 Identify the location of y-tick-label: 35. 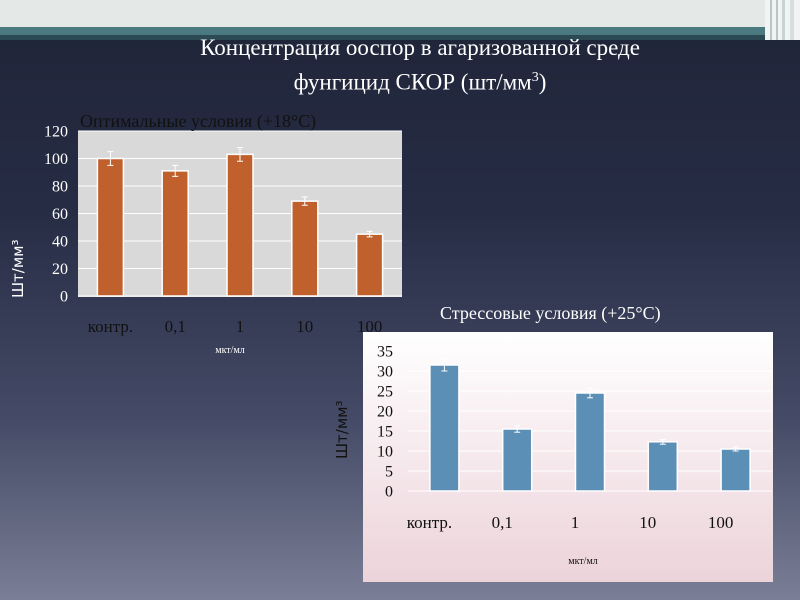
(385, 352).